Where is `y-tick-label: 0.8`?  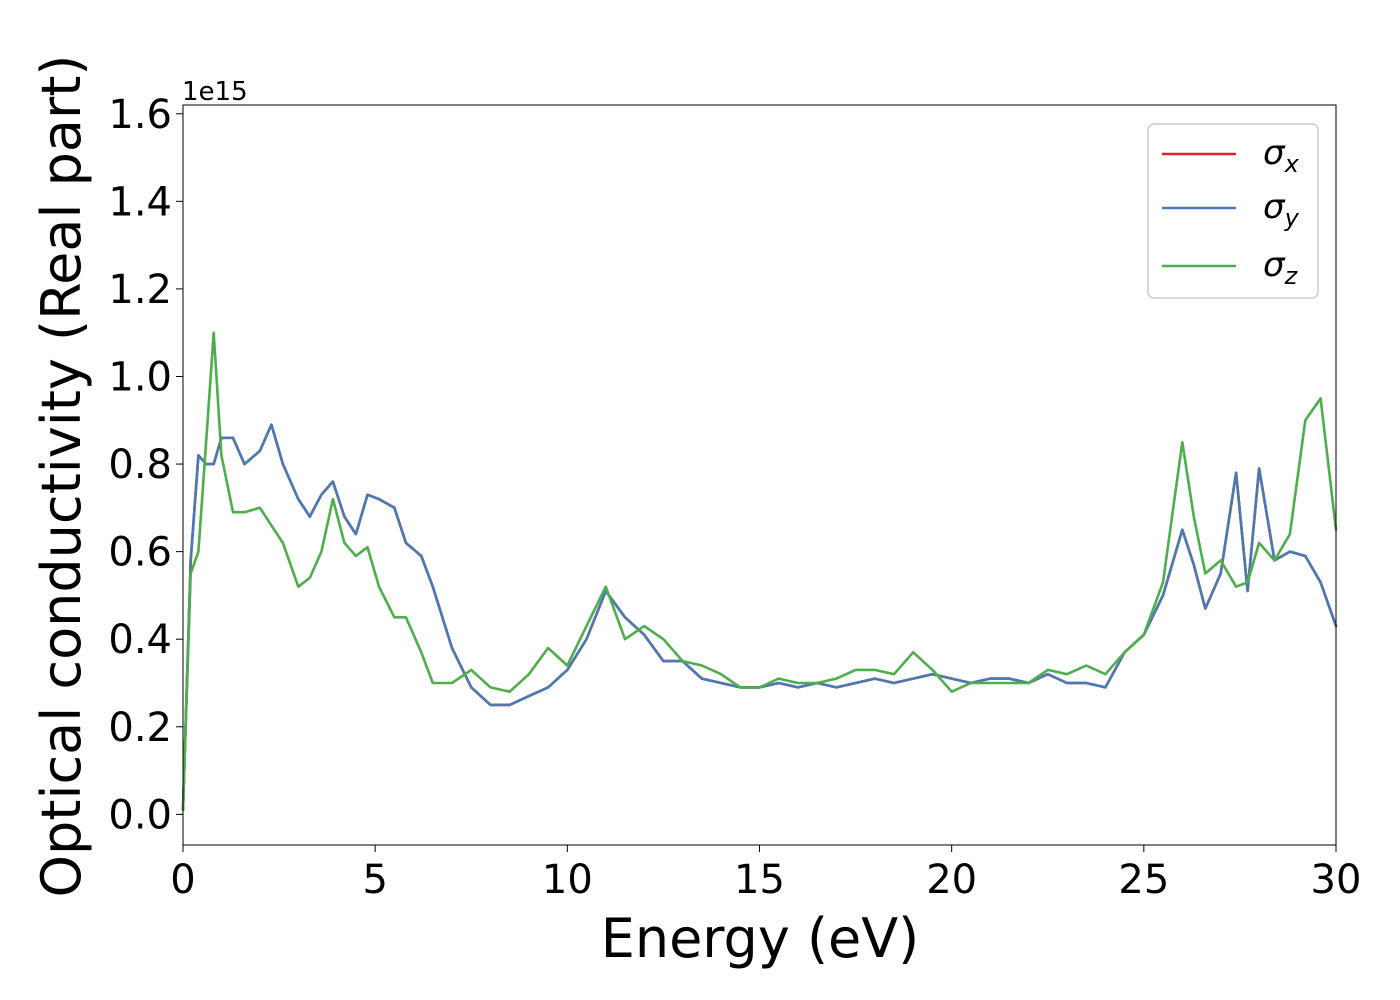
y-tick-label: 0.8 is located at coordinates (140, 465).